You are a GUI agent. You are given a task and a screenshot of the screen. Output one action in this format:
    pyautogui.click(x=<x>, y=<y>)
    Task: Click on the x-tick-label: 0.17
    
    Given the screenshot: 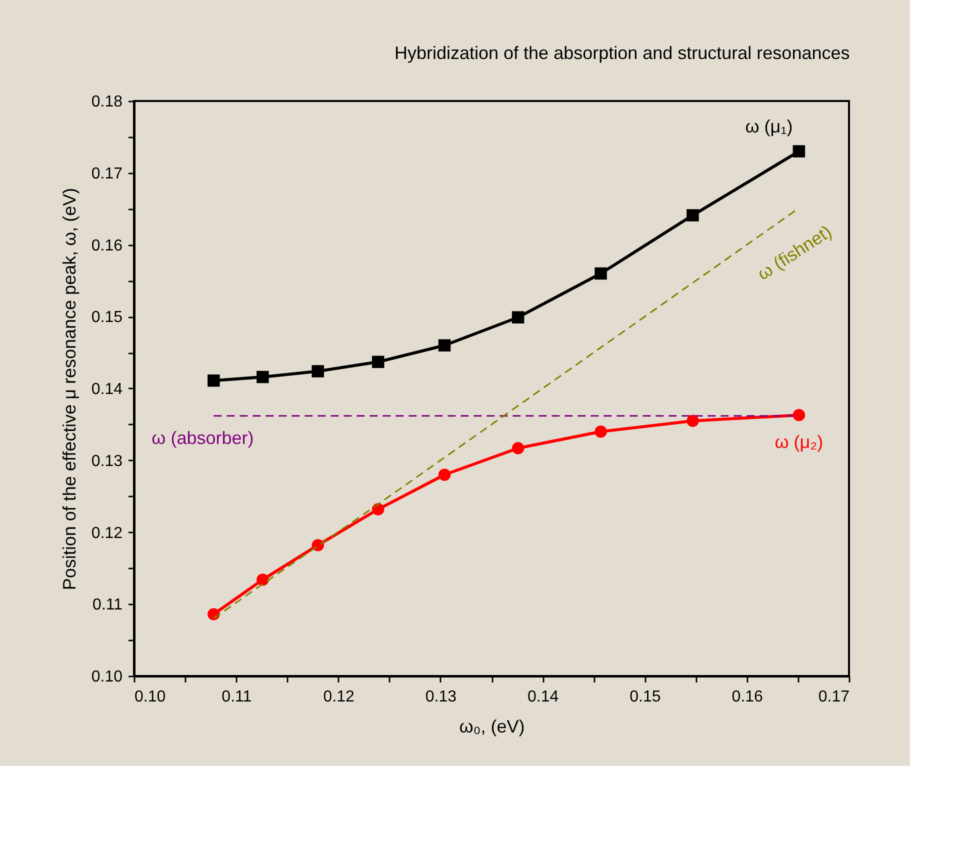 What is the action you would take?
    pyautogui.click(x=834, y=697)
    